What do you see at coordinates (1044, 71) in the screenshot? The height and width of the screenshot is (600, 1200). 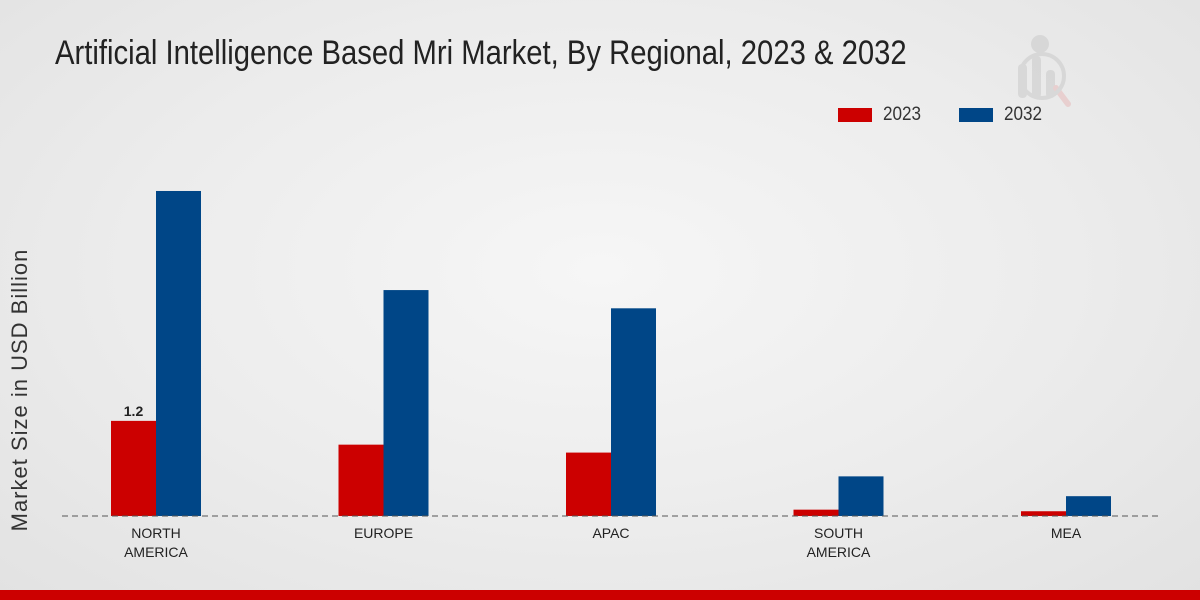 I see `watermark-logo-icon` at bounding box center [1044, 71].